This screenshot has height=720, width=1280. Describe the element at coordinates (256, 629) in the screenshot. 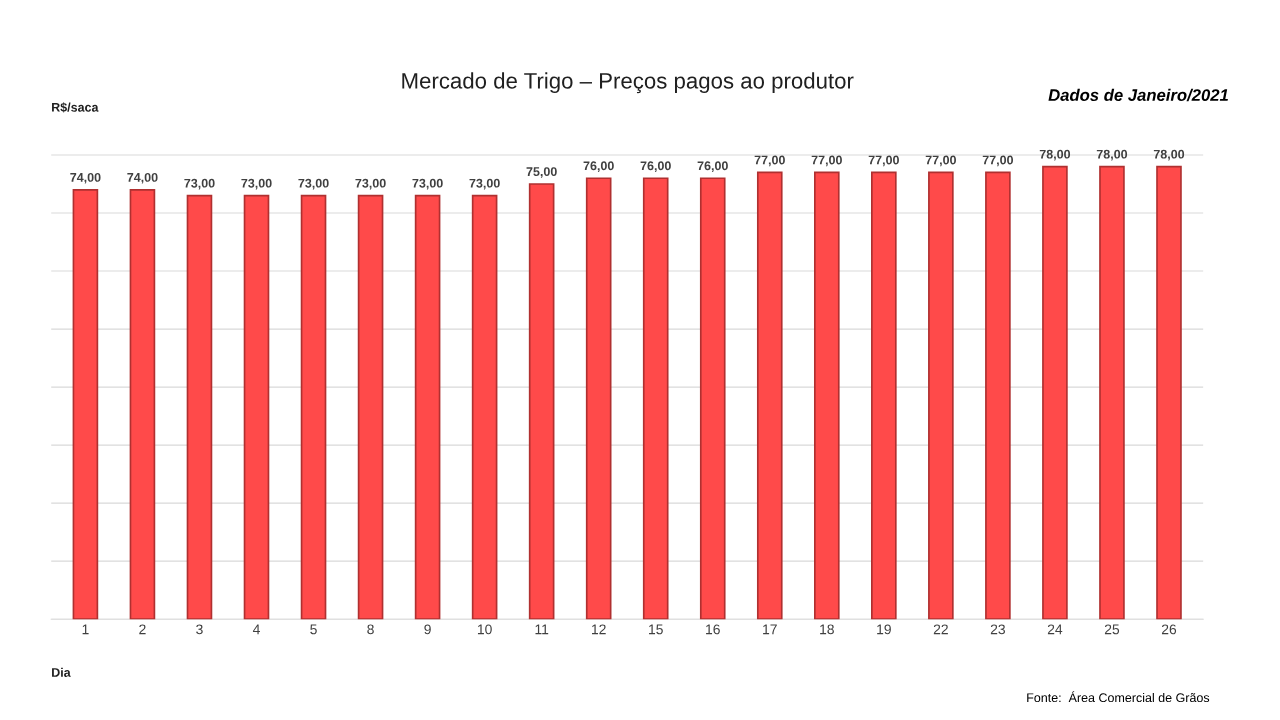

I see `x-tick-label: 4` at that location.